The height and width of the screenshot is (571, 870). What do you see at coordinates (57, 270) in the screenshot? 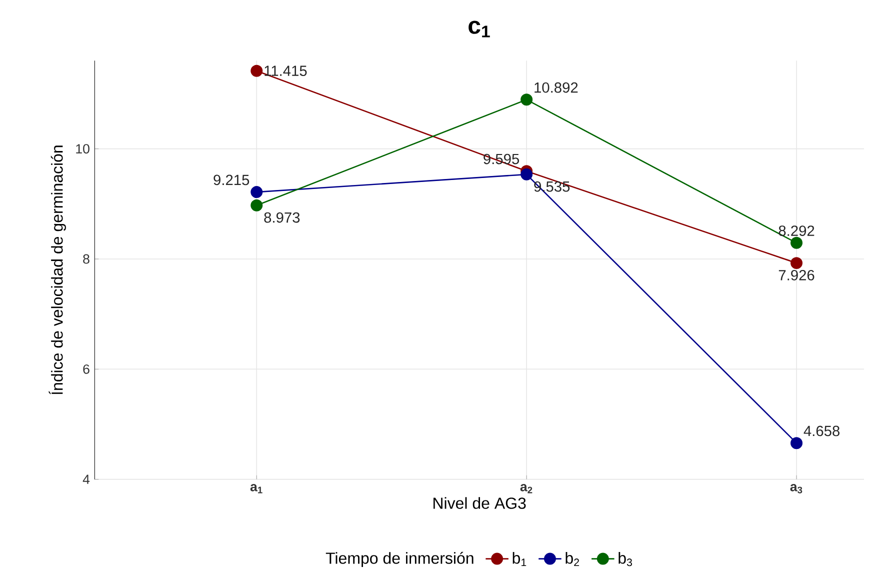
I see `y-axis-title: Índice de velocidad de germinación` at bounding box center [57, 270].